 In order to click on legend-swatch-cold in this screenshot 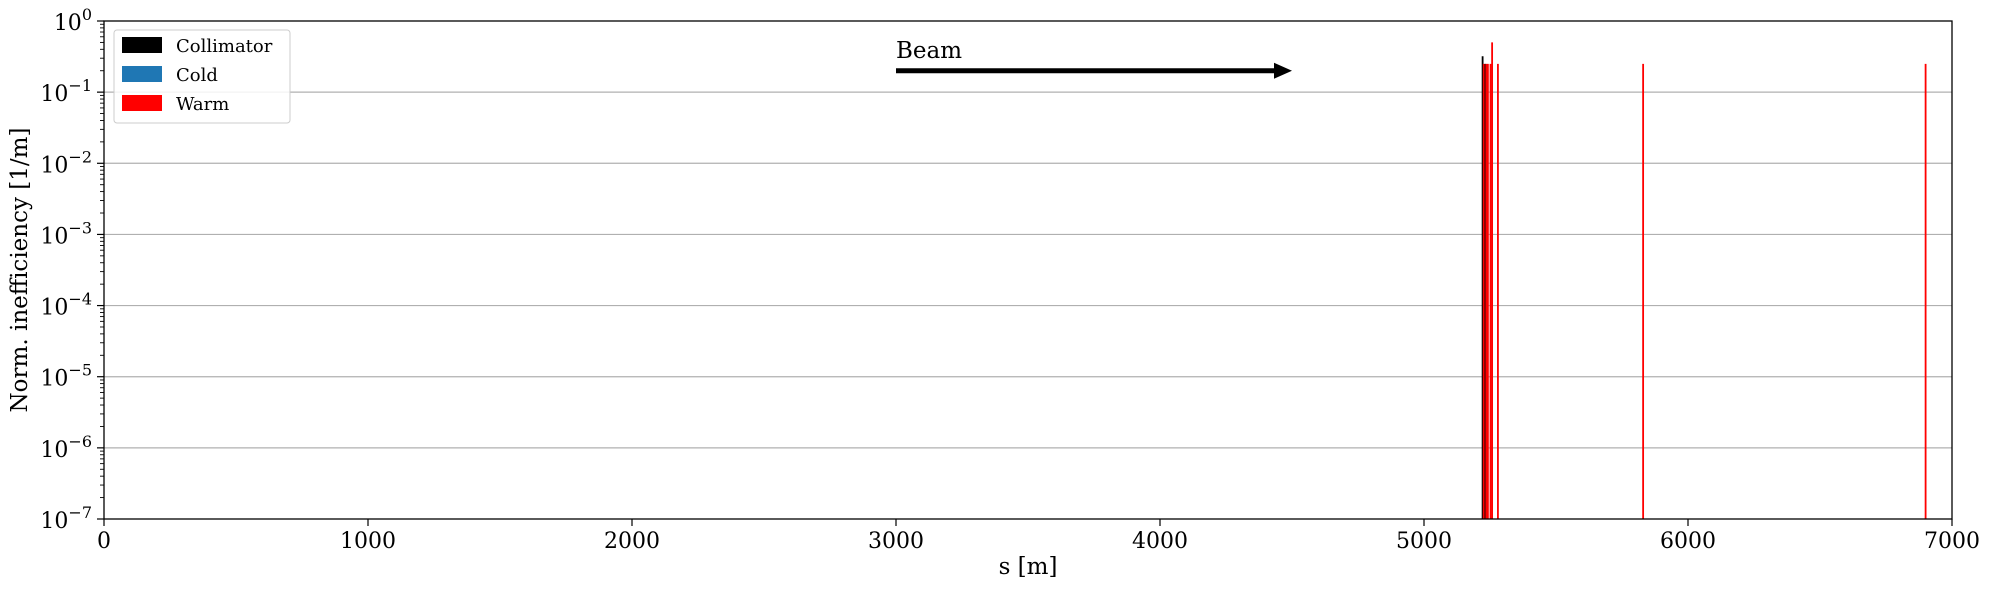, I will do `click(142, 74)`.